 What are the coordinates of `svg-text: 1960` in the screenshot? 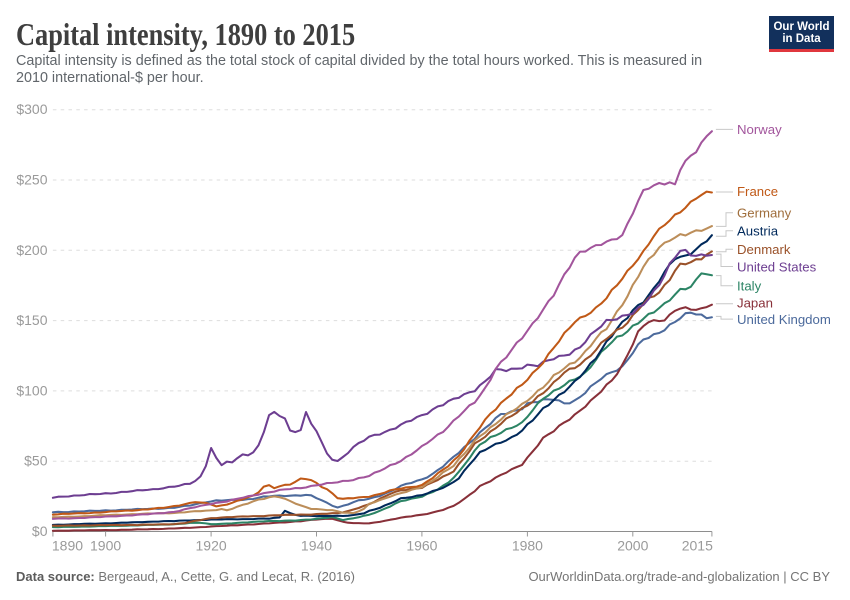 It's located at (421, 546).